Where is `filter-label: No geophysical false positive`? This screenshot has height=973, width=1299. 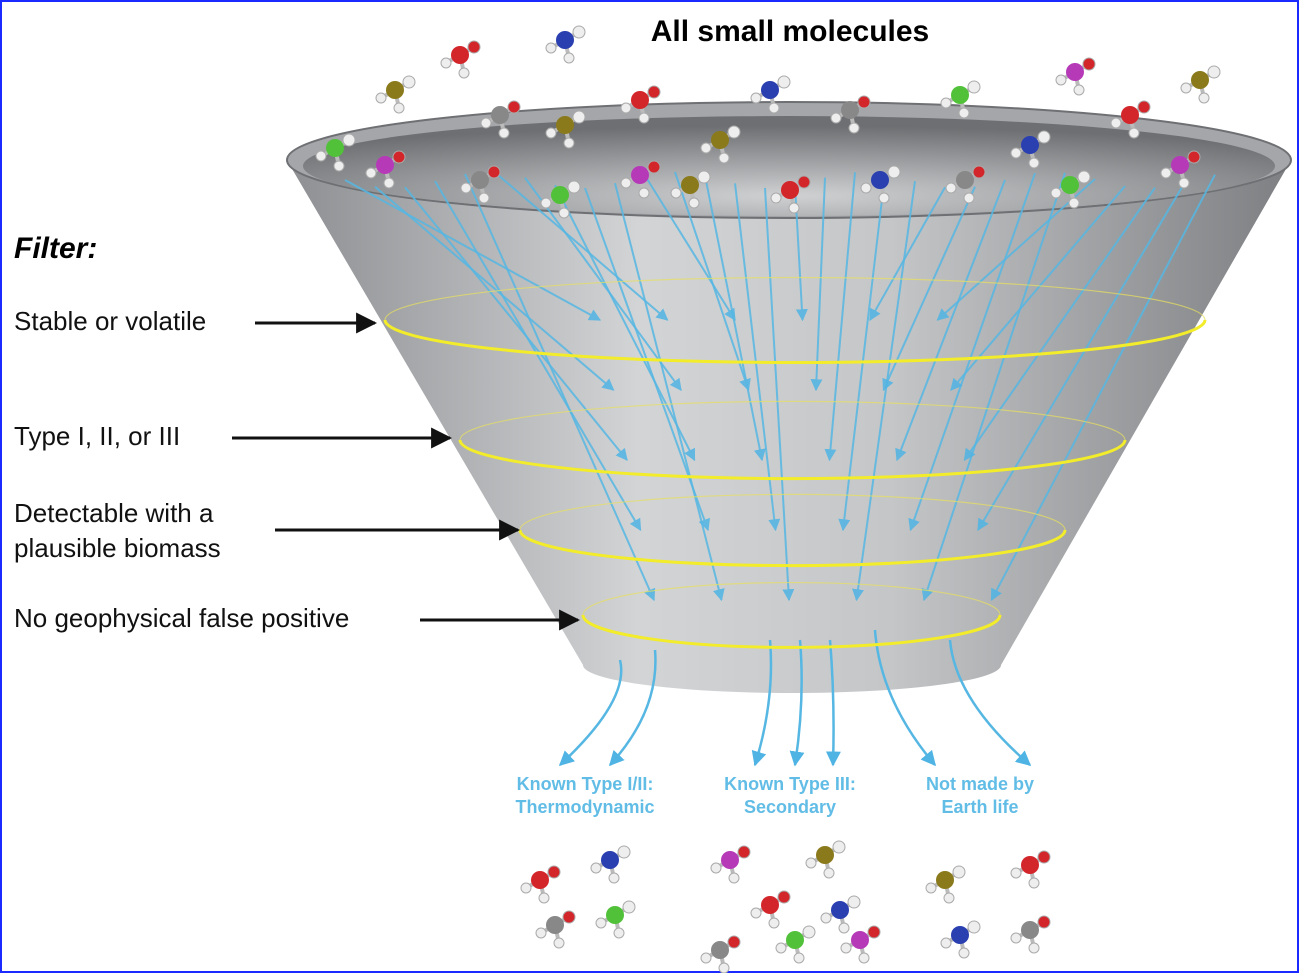 filter-label: No geophysical false positive is located at coordinates (181, 618).